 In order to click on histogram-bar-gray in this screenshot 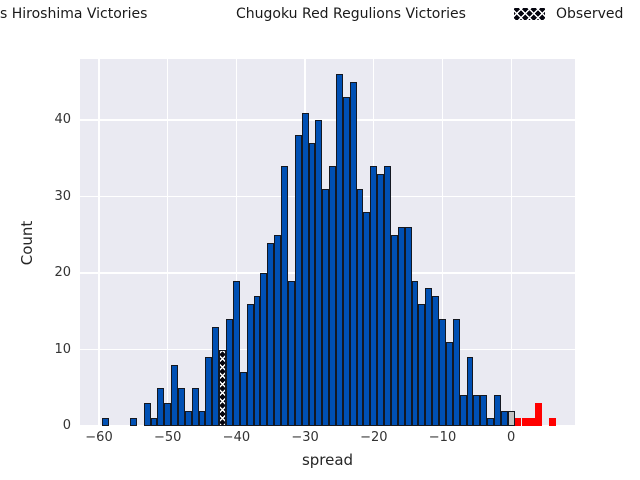, I will do `click(511, 418)`.